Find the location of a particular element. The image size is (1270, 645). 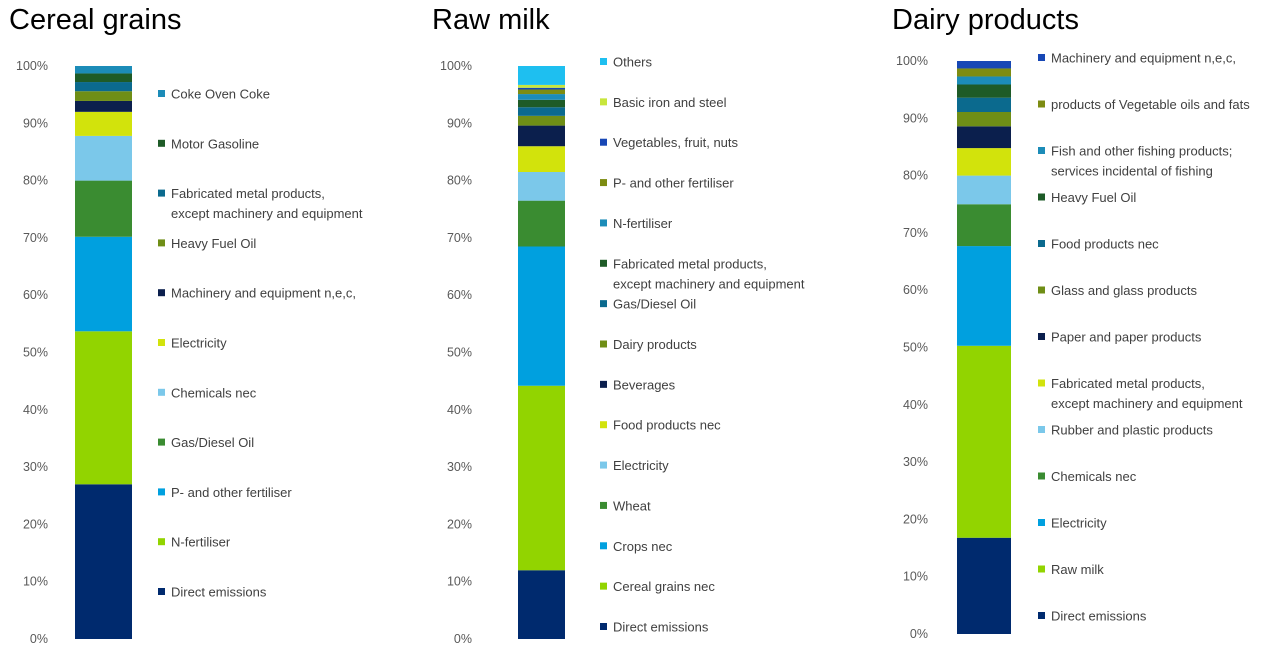

chart-title: Dairy products is located at coordinates (985, 20).